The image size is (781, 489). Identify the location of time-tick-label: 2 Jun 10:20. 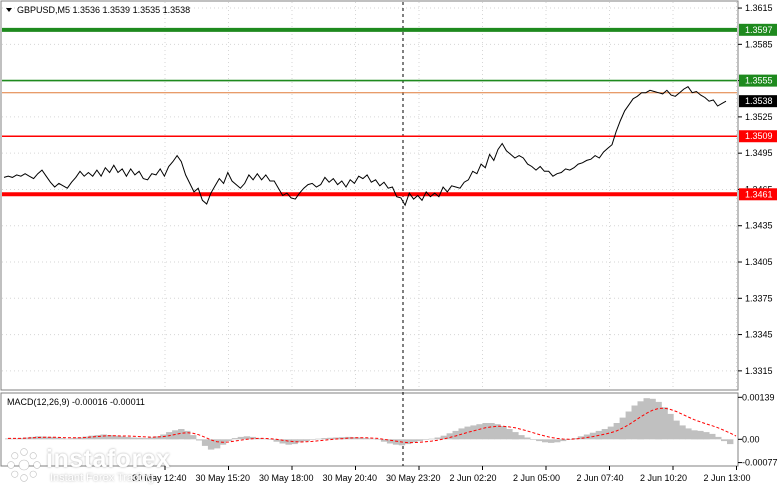
(663, 478).